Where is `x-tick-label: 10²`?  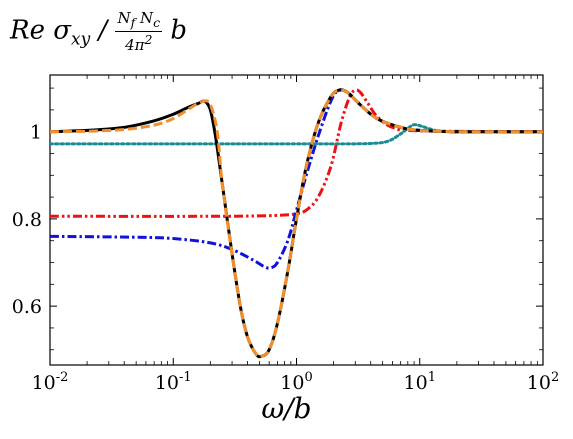 x-tick-label: 10² is located at coordinates (543, 382).